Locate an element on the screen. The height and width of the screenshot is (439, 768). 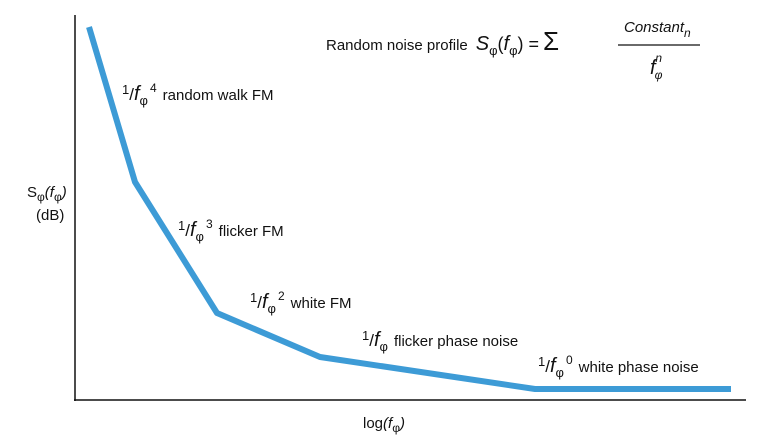
formula-denominator-text: f is located at coordinates (654, 68).